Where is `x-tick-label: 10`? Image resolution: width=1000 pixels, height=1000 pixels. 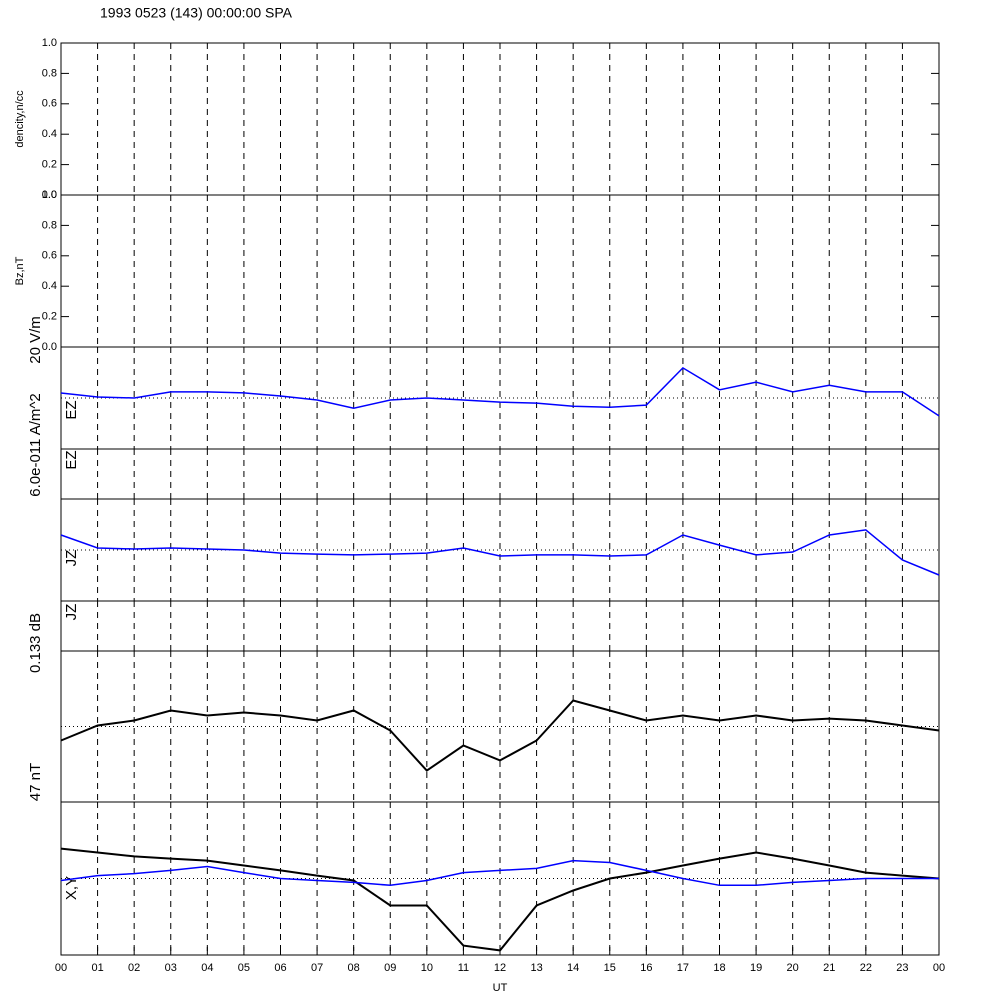
x-tick-label: 10 is located at coordinates (427, 968).